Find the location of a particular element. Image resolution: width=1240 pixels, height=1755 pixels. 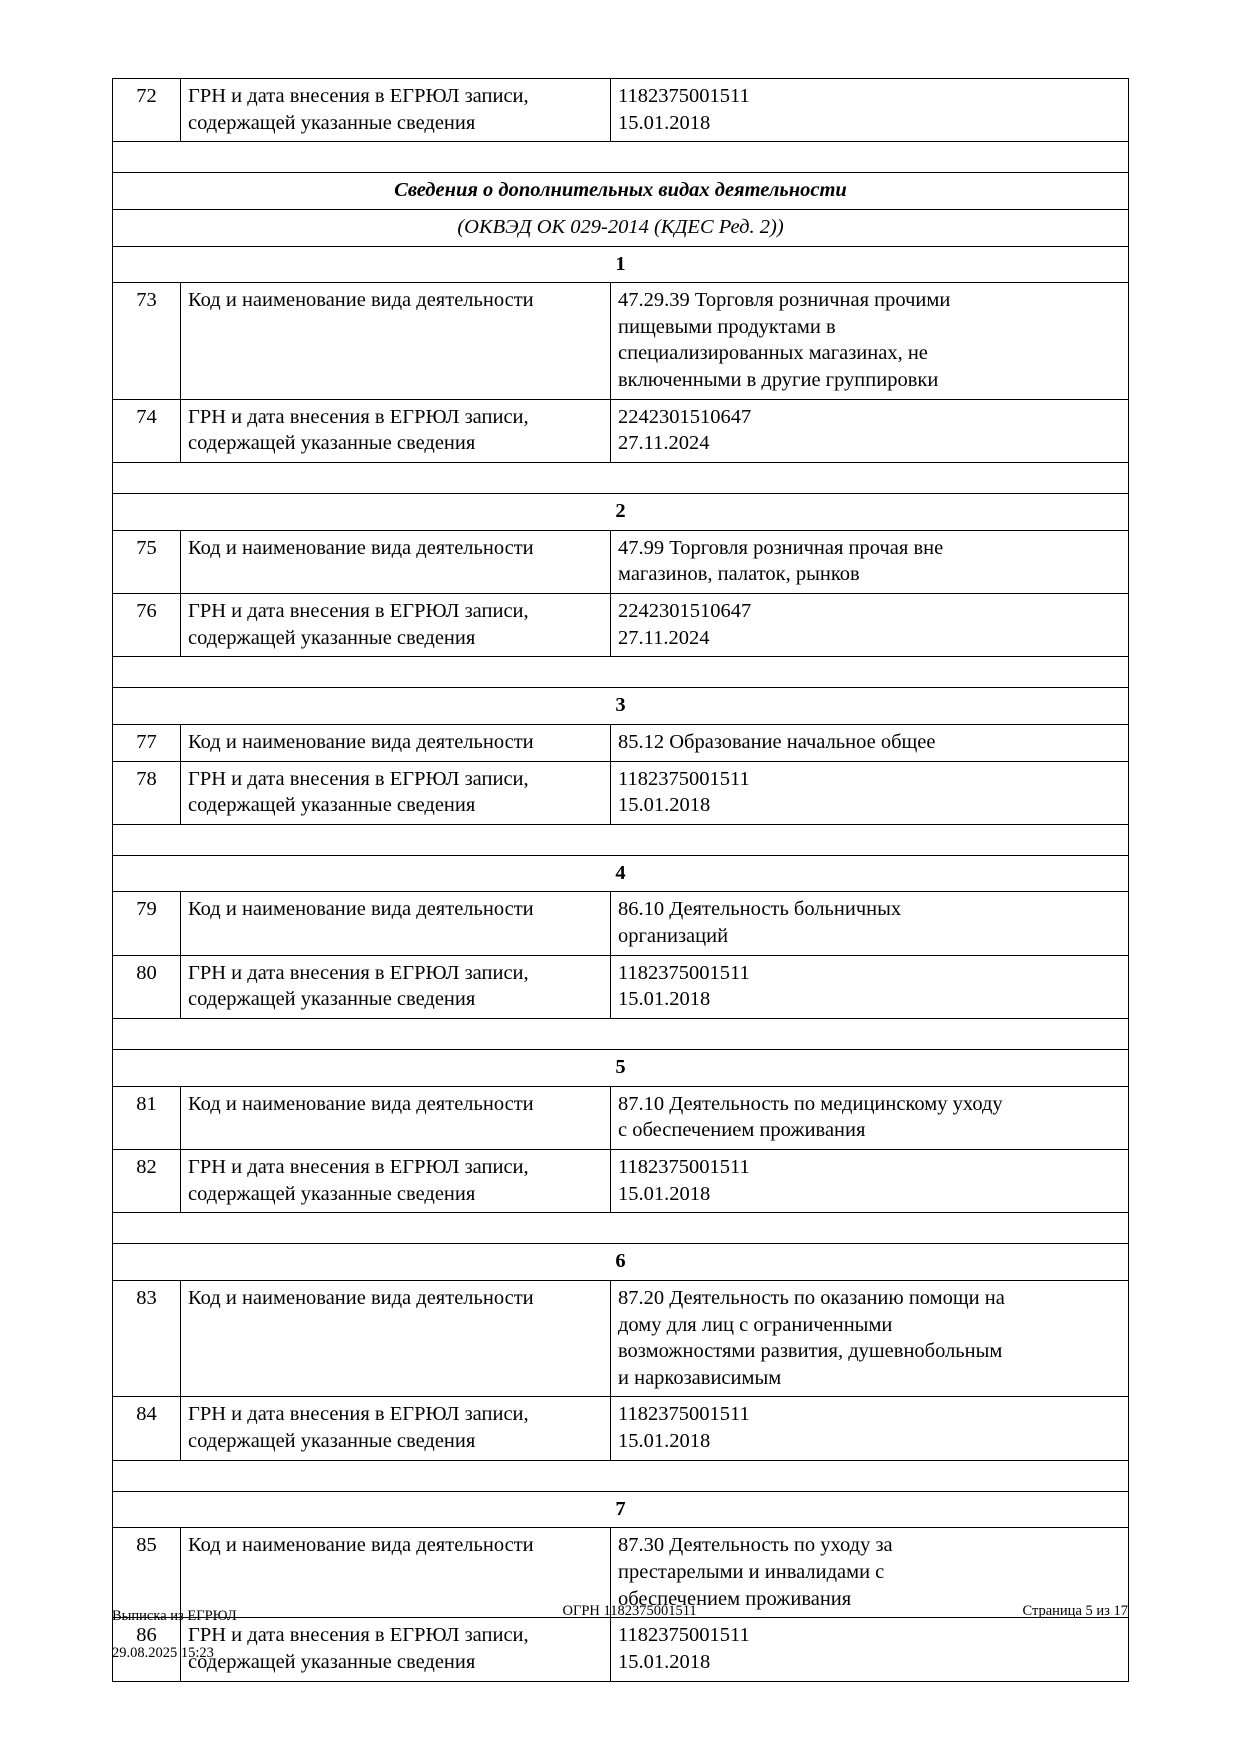

group-index-row: 1 is located at coordinates (620, 264).